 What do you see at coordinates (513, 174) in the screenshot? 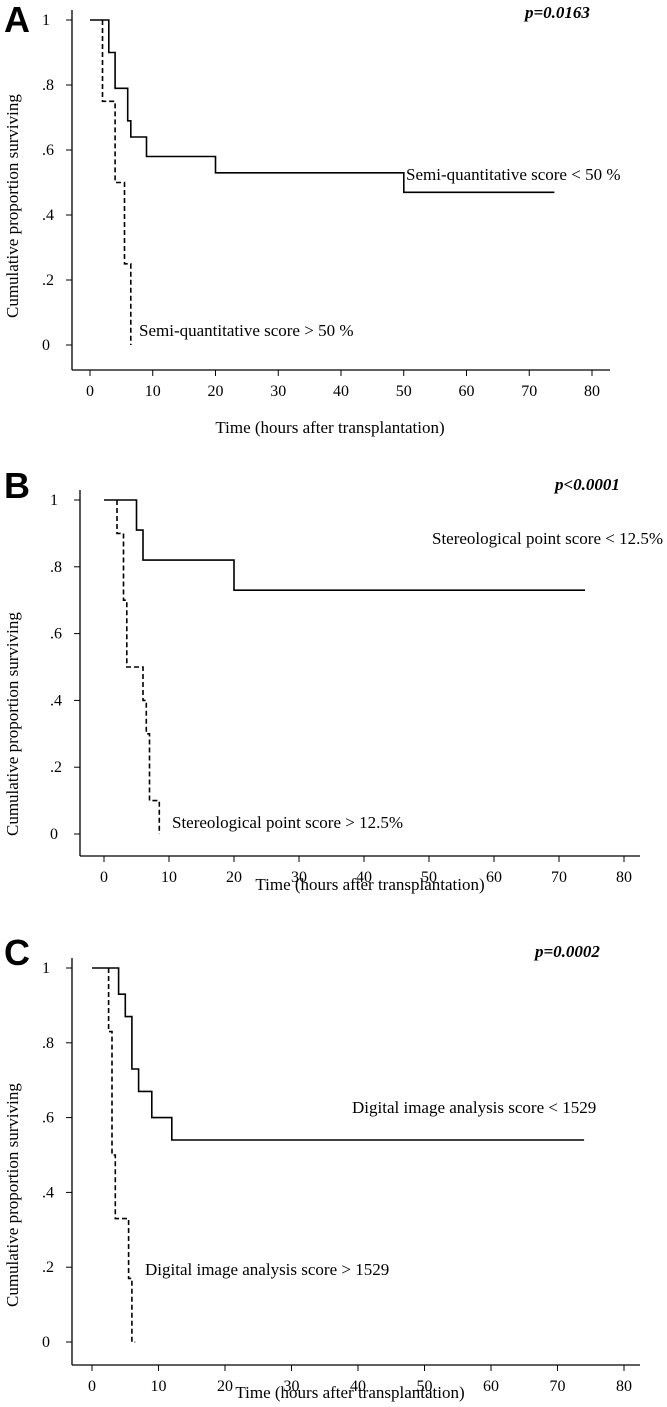
I see `series-label-a-solid: Semi-quantitative score < 50 %` at bounding box center [513, 174].